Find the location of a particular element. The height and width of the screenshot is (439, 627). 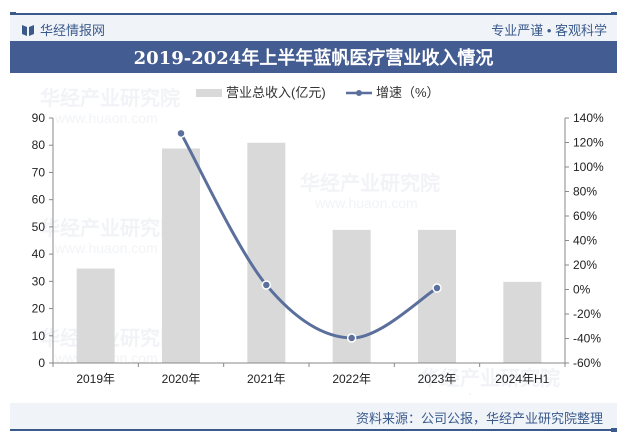

brand-name: 华经情报网 is located at coordinates (73, 30).